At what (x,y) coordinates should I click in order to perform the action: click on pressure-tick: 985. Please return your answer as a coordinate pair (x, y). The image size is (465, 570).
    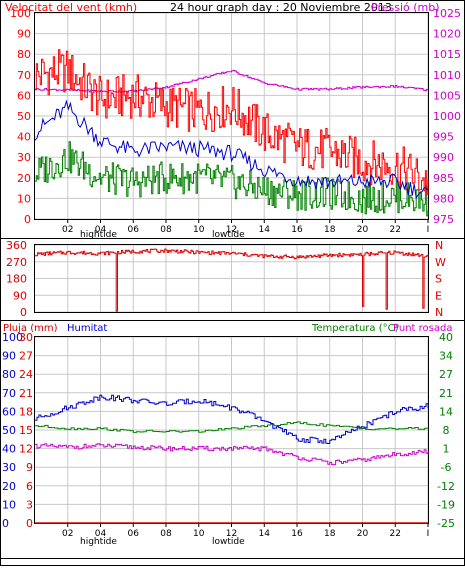
    Looking at the image, I should click on (443, 178).